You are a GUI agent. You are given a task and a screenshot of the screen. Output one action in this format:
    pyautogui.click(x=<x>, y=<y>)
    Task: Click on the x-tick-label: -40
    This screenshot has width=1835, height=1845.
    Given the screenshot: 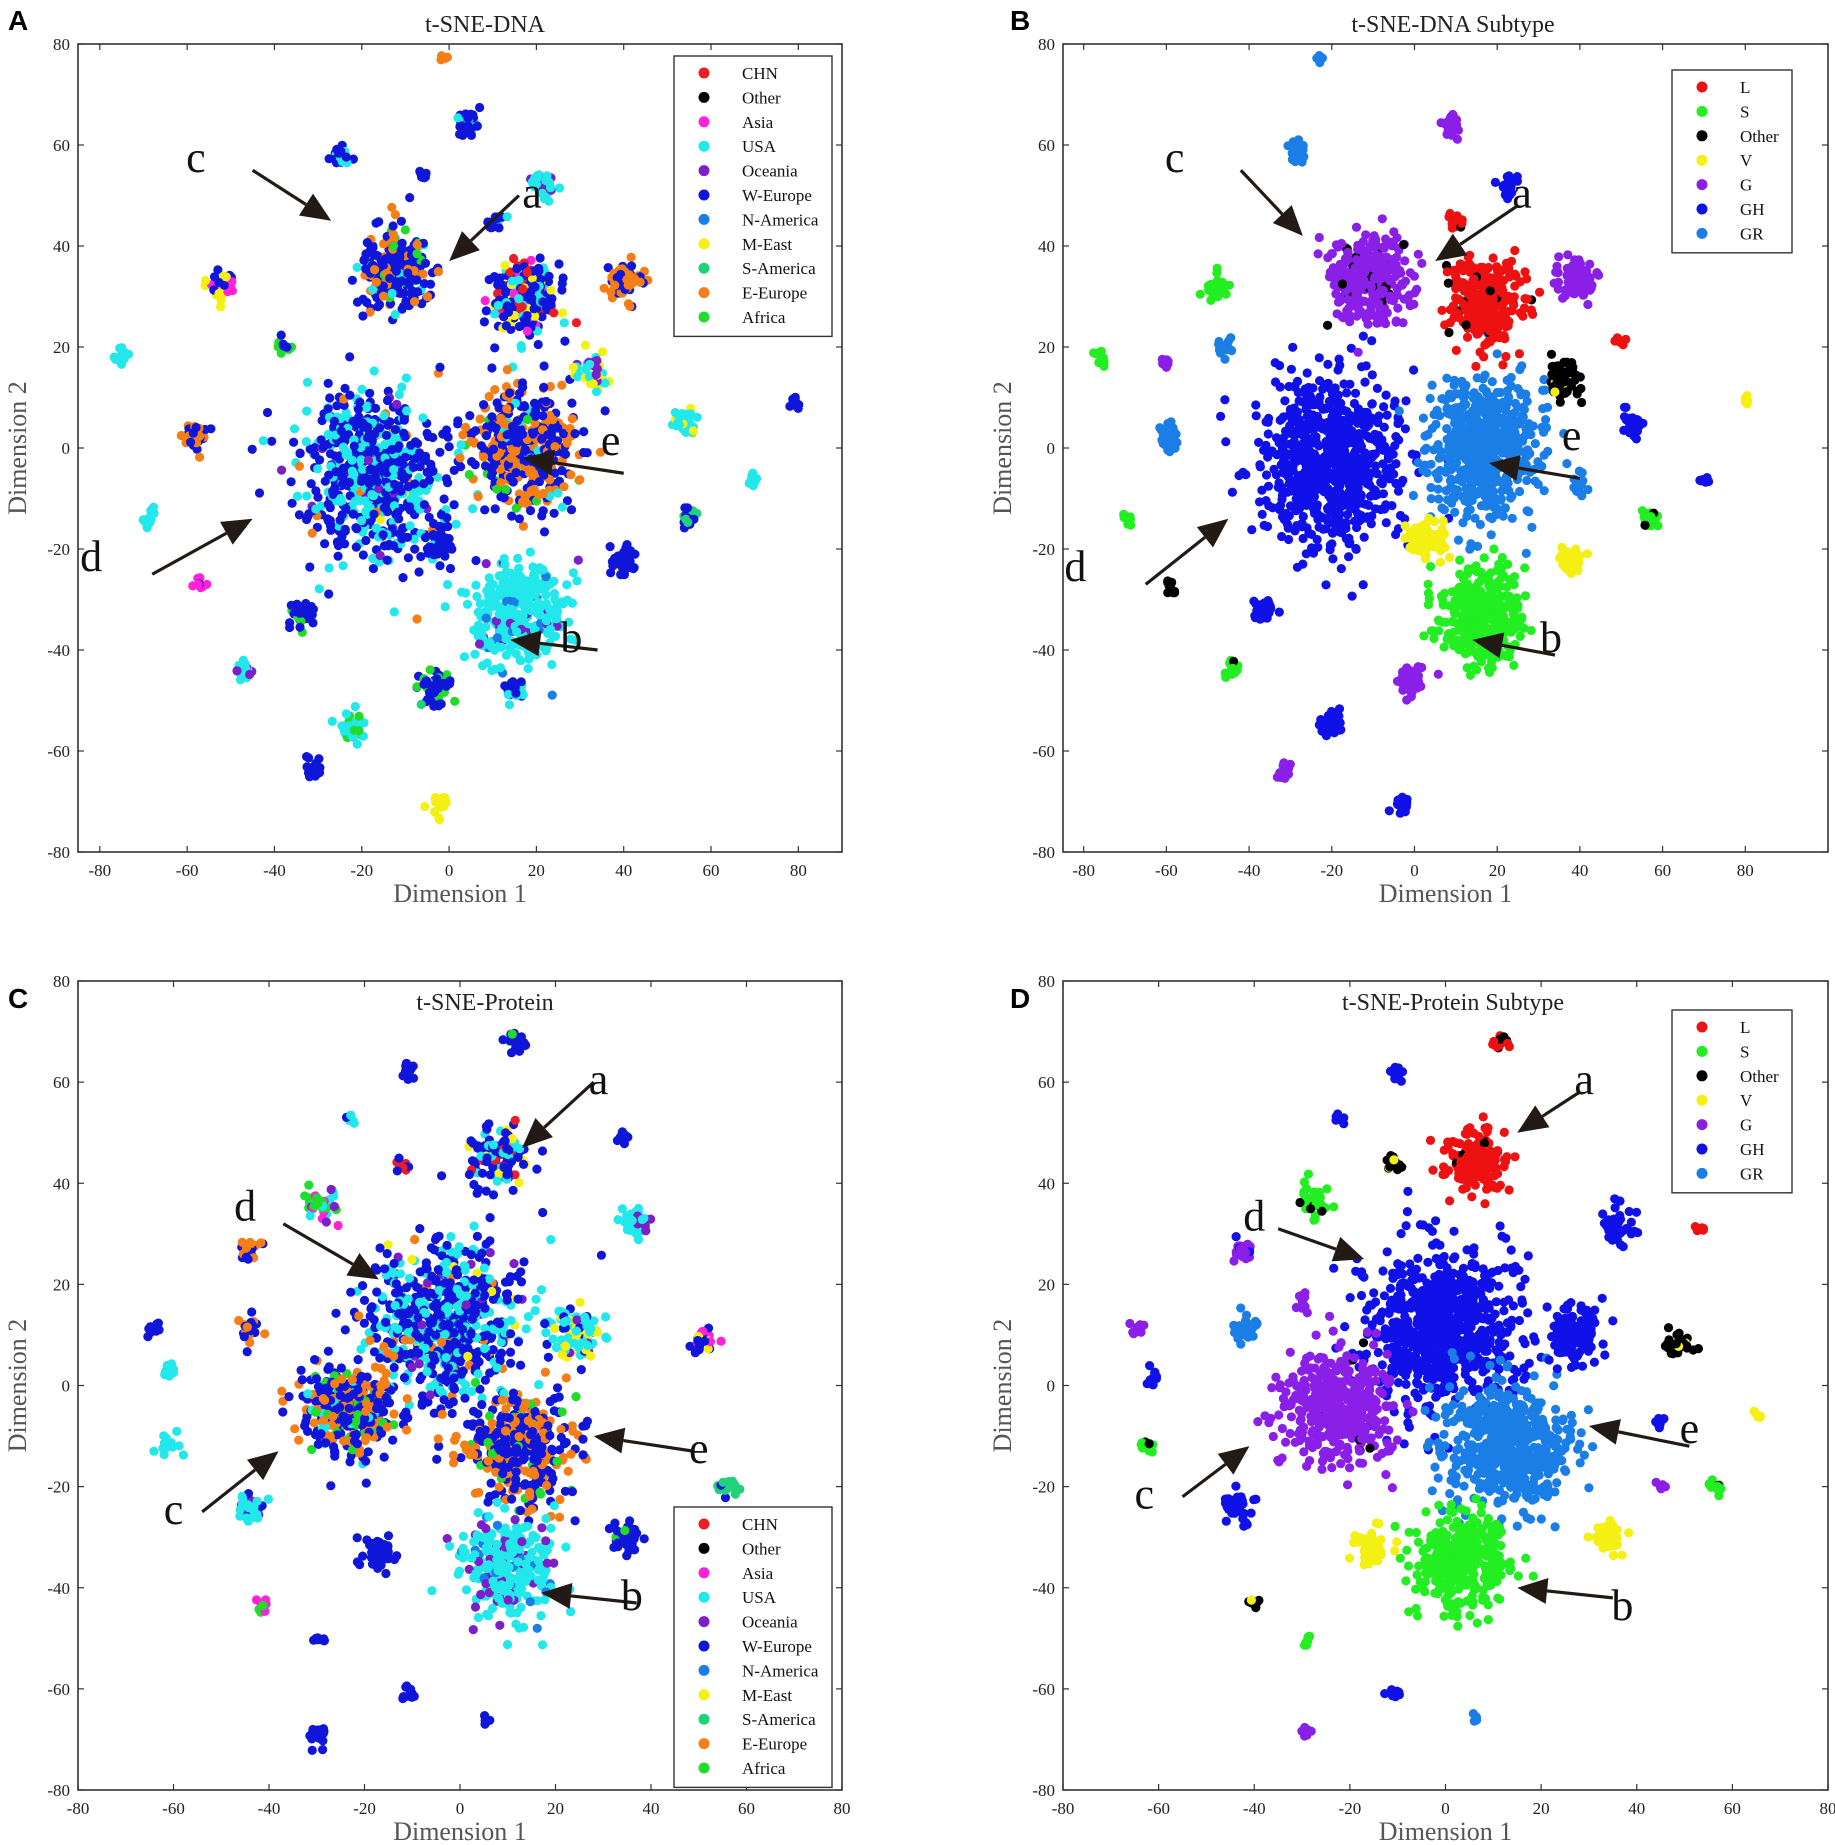 What is the action you would take?
    pyautogui.click(x=1249, y=870)
    